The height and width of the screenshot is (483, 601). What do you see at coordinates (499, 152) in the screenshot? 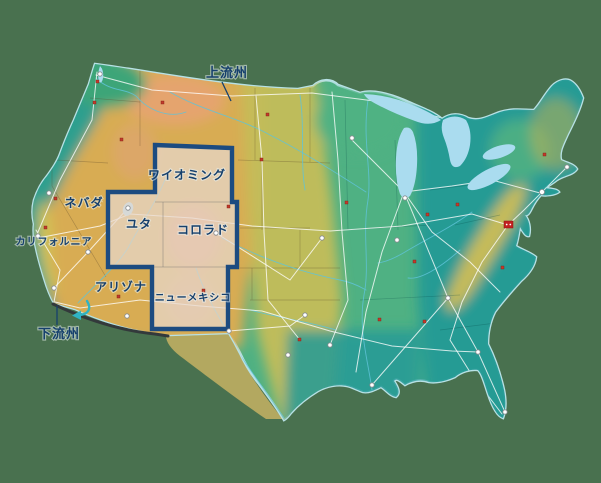
I see `lake-ontario` at bounding box center [499, 152].